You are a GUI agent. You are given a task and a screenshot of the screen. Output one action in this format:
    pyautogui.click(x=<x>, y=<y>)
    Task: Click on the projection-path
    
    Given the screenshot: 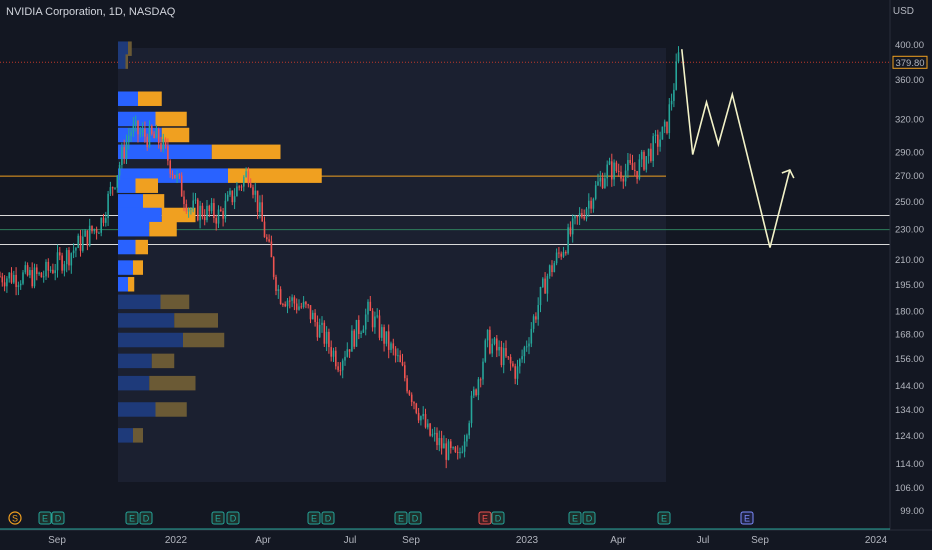 What is the action you would take?
    pyautogui.click(x=736, y=148)
    